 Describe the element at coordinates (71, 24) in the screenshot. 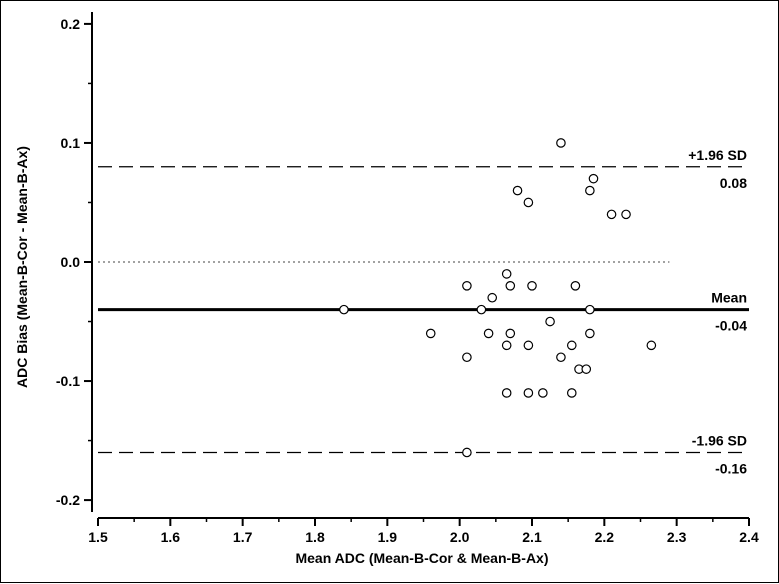

I see `y-tick-label-0: 0.2` at that location.